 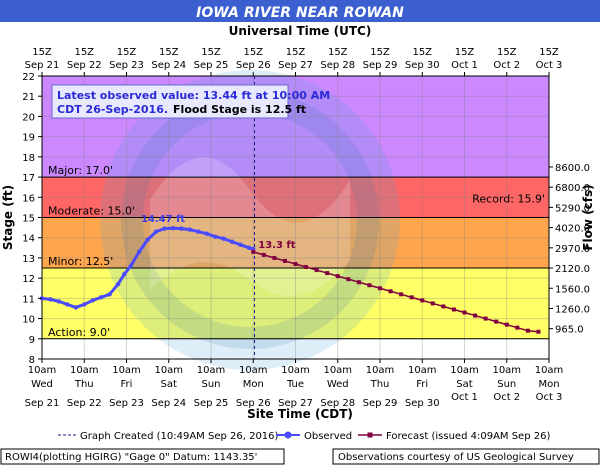 I want to click on bottom-tick-day: Tue, so click(x=295, y=384).